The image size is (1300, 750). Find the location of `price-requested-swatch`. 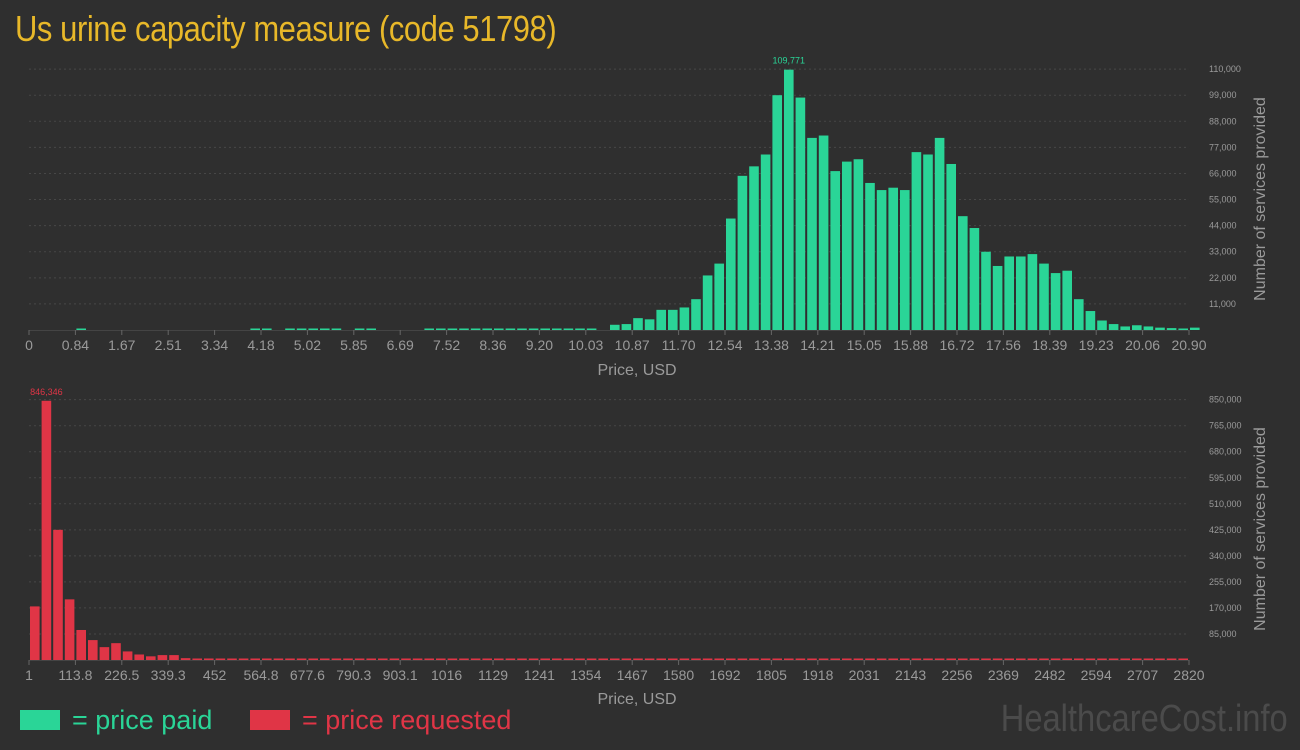

price-requested-swatch is located at coordinates (270, 720).